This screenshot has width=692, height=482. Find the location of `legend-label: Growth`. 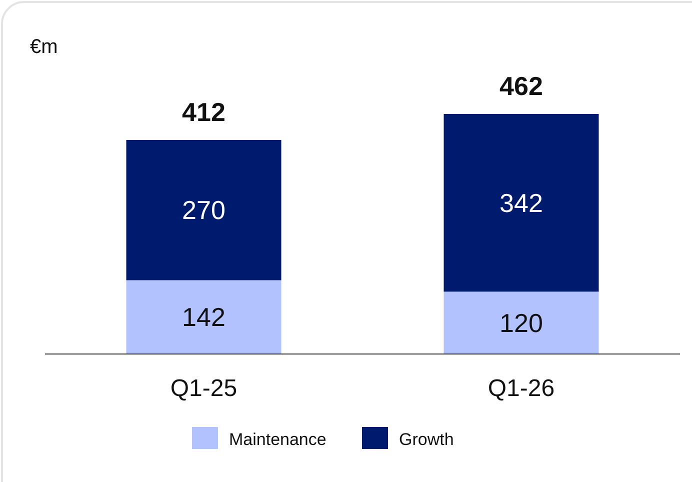

legend-label: Growth is located at coordinates (426, 439).